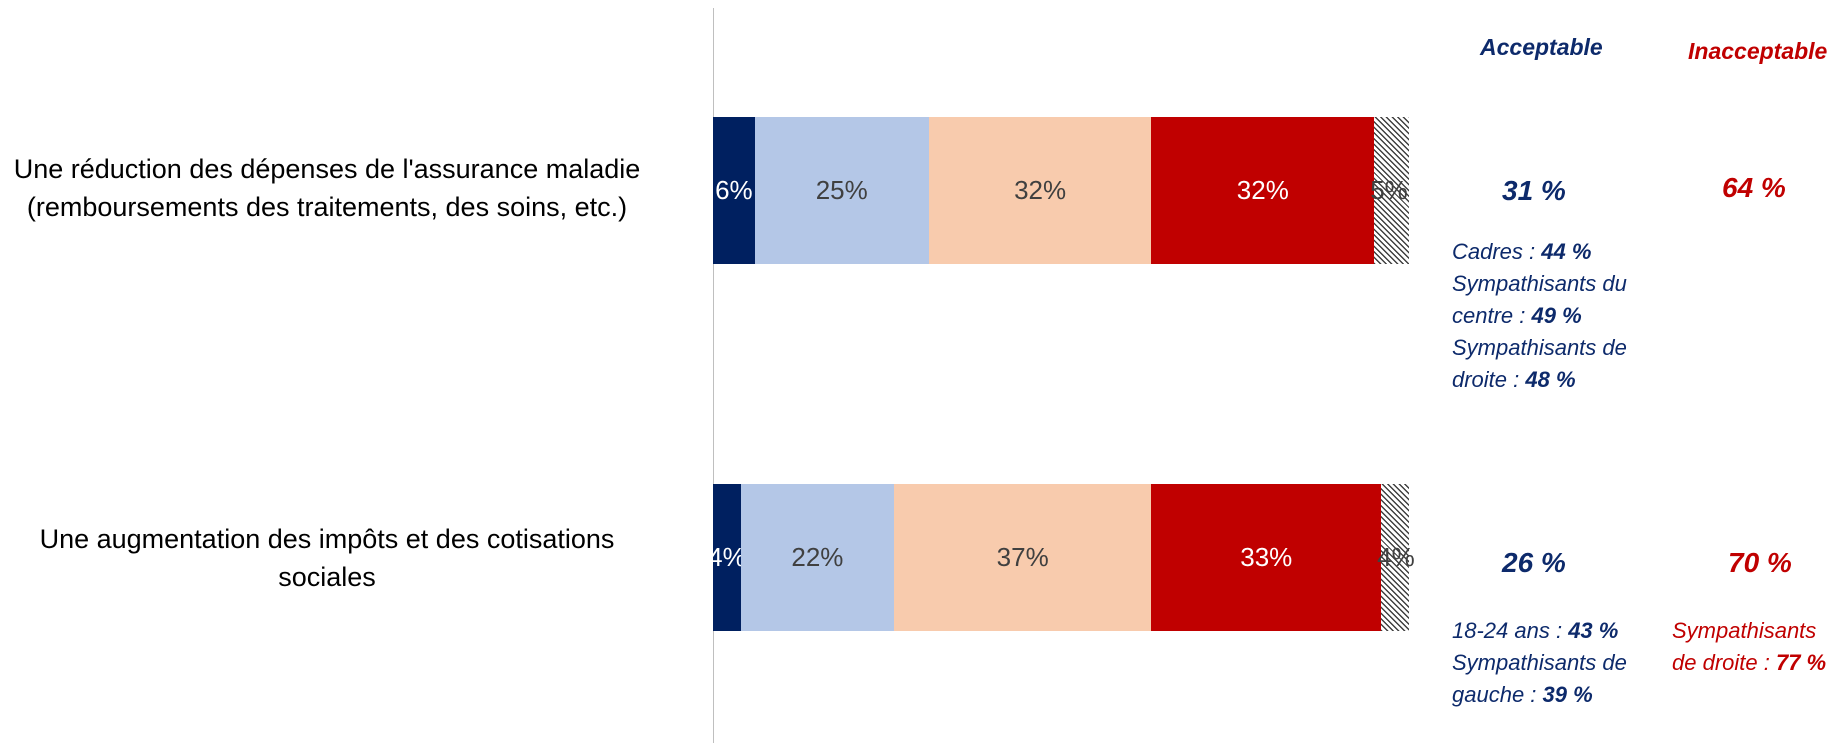 The height and width of the screenshot is (743, 1845). I want to click on category-label-2-line-2: sociales, so click(327, 577).